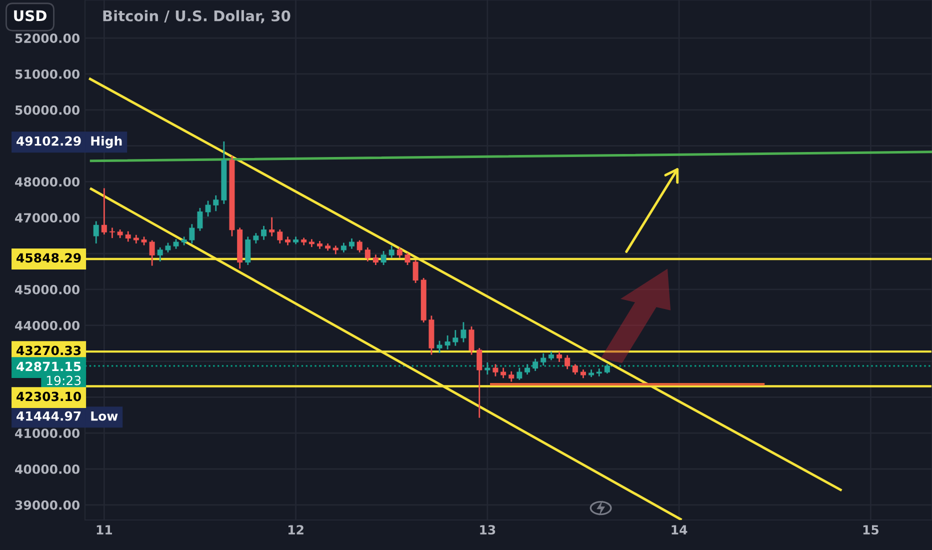  Describe the element at coordinates (104, 416) in the screenshot. I see `annotation: Low` at that location.